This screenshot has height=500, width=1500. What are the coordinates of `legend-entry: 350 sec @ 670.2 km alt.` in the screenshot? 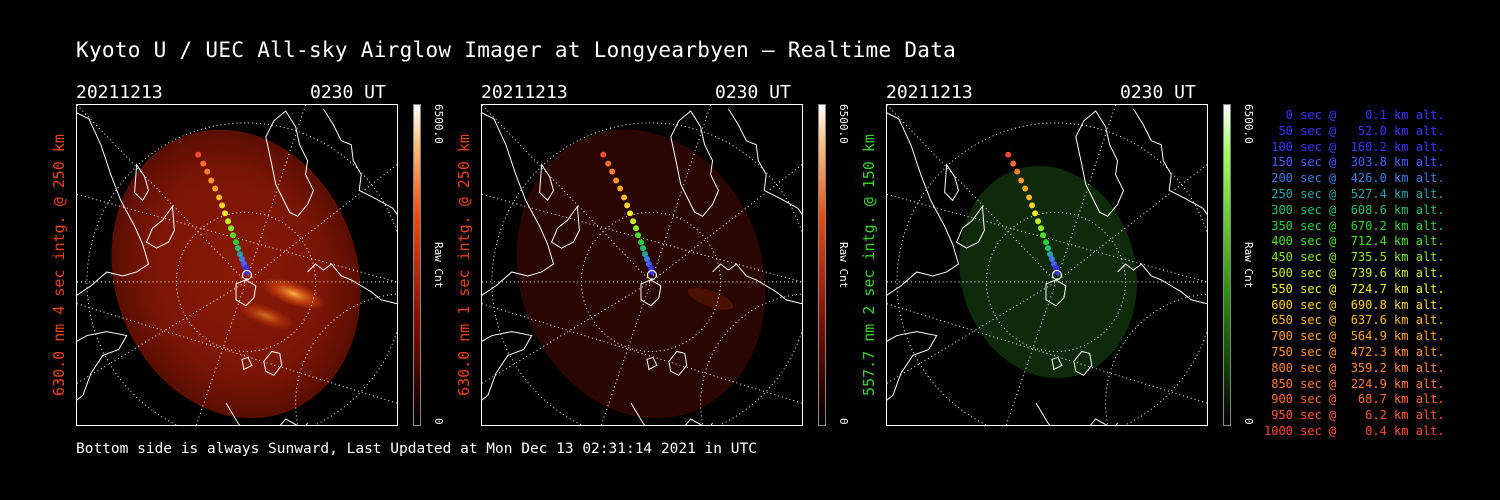 It's located at (1354, 225).